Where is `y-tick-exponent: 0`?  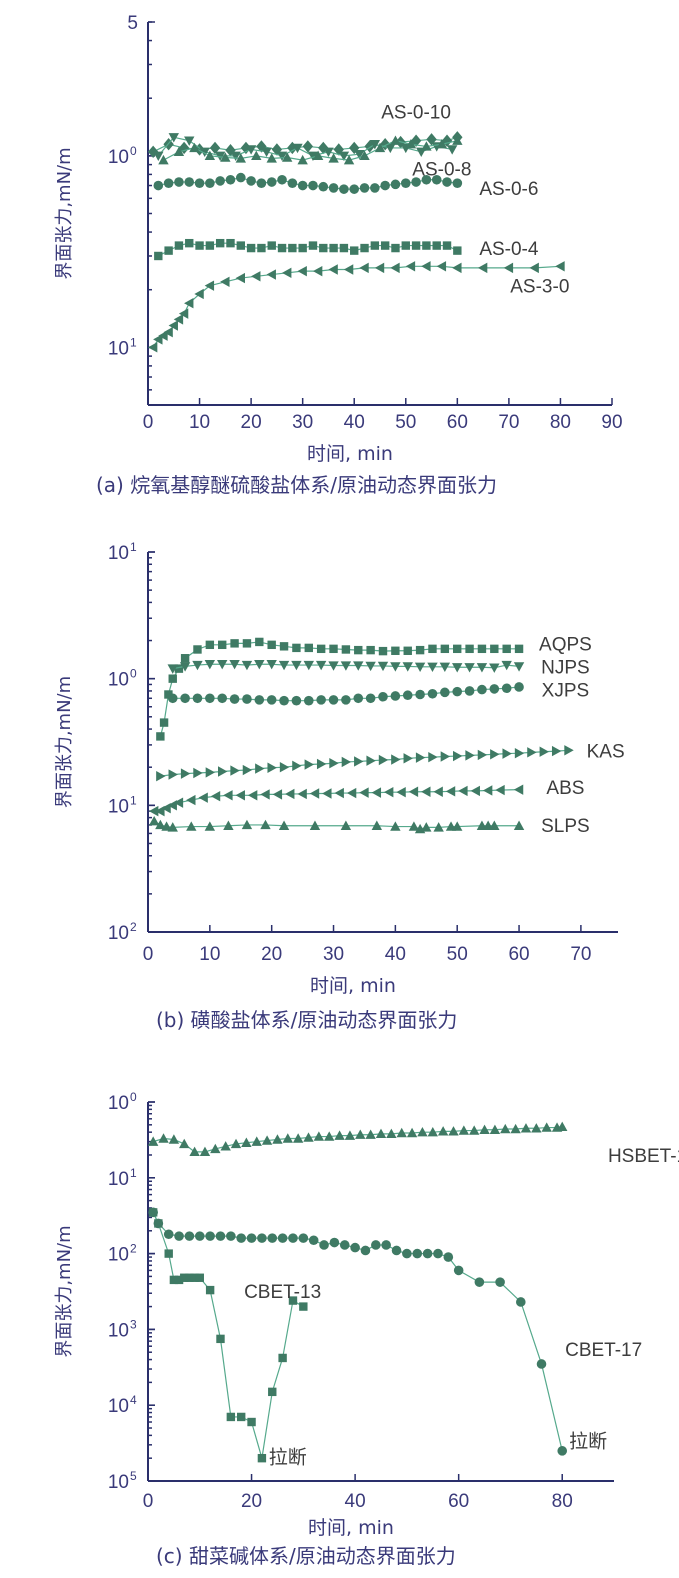 y-tick-exponent: 0 is located at coordinates (133, 674).